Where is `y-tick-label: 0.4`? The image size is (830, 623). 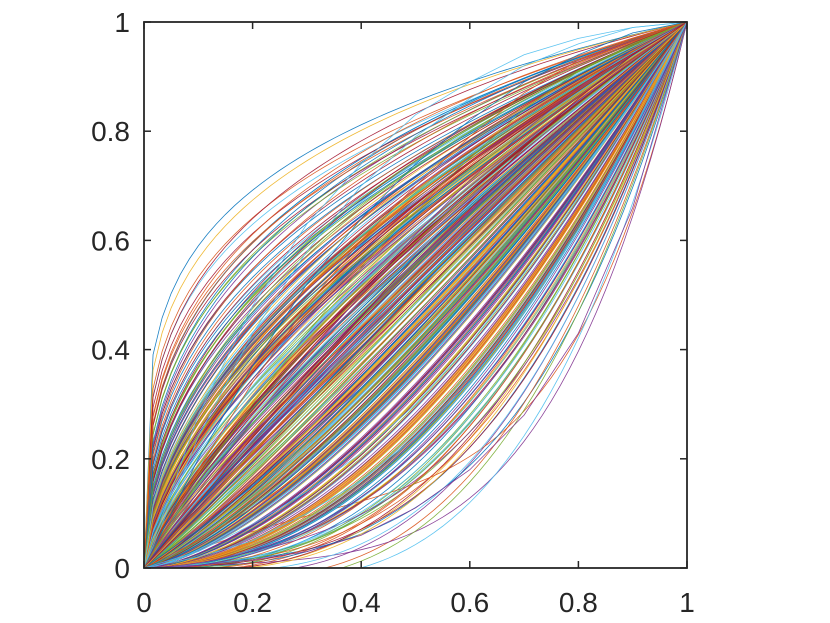 y-tick-label: 0.4 is located at coordinates (110, 350).